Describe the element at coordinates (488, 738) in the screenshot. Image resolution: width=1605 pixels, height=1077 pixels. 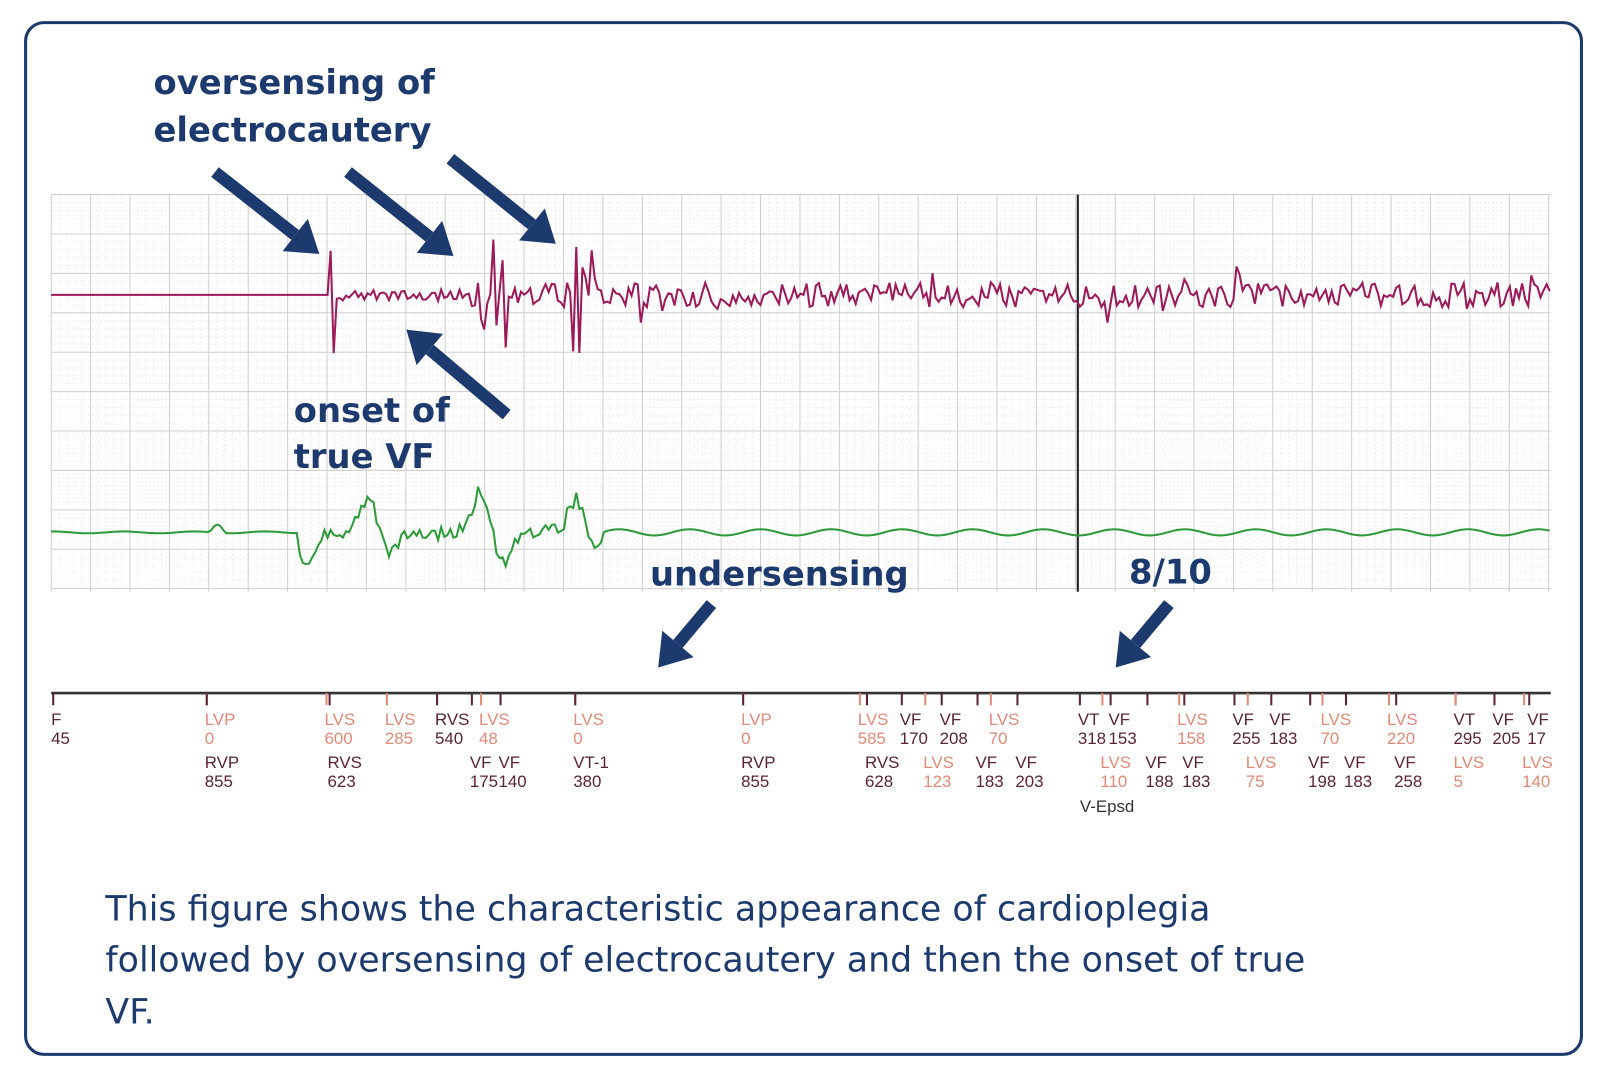
I see `marker-interval: 48` at that location.